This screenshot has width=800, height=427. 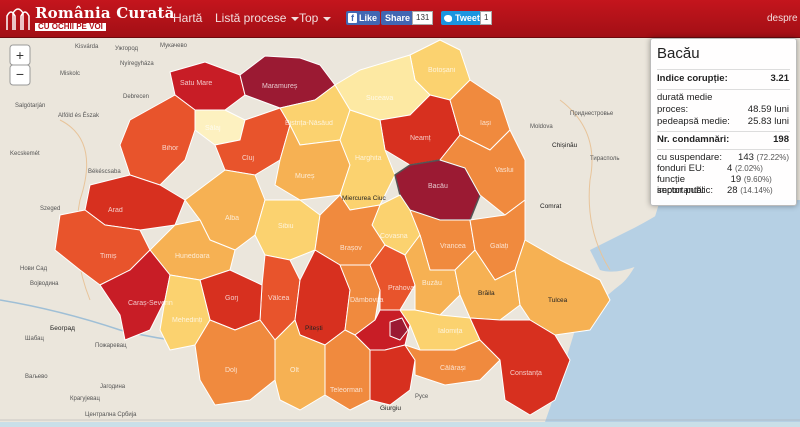 What do you see at coordinates (248, 158) in the screenshot?
I see `label-cluj: Cluj` at bounding box center [248, 158].